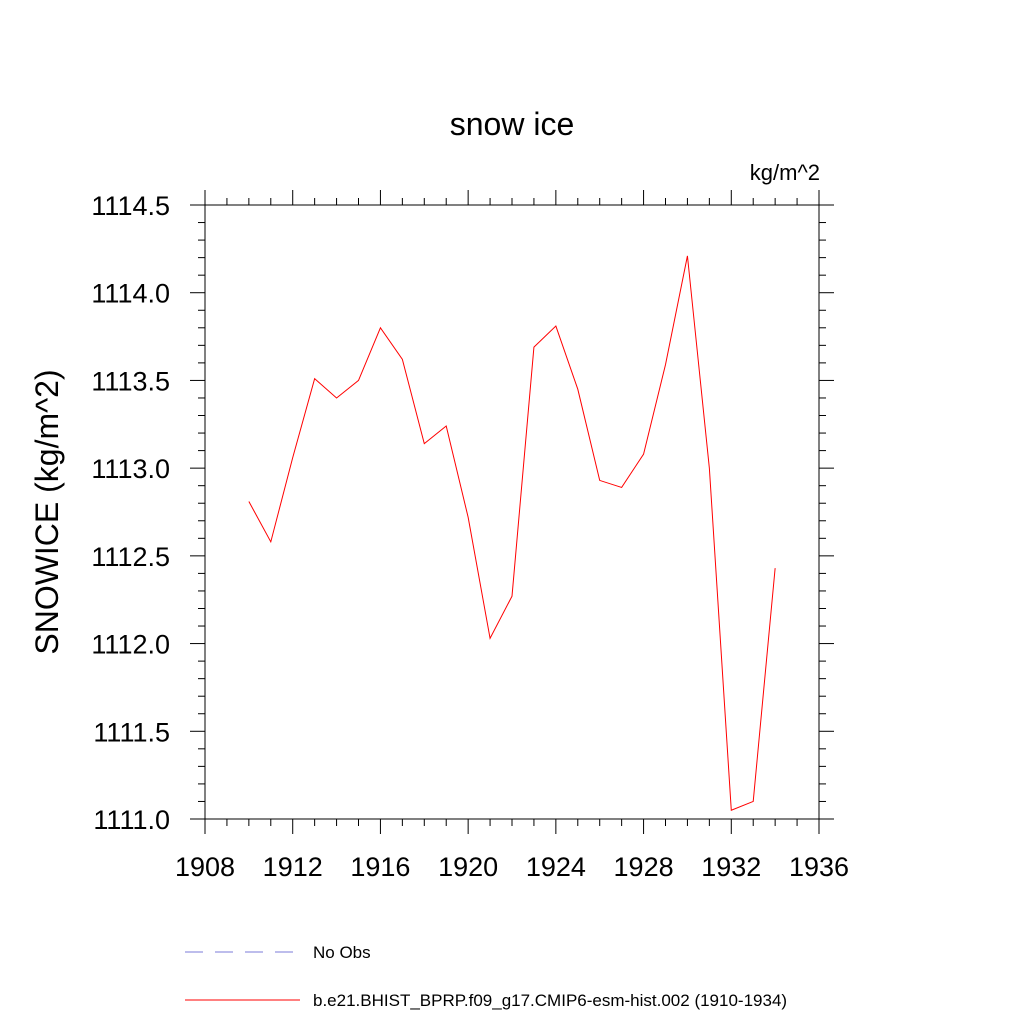 Image resolution: width=1024 pixels, height=1024 pixels. I want to click on units-label: kg/m^2, so click(785, 172).